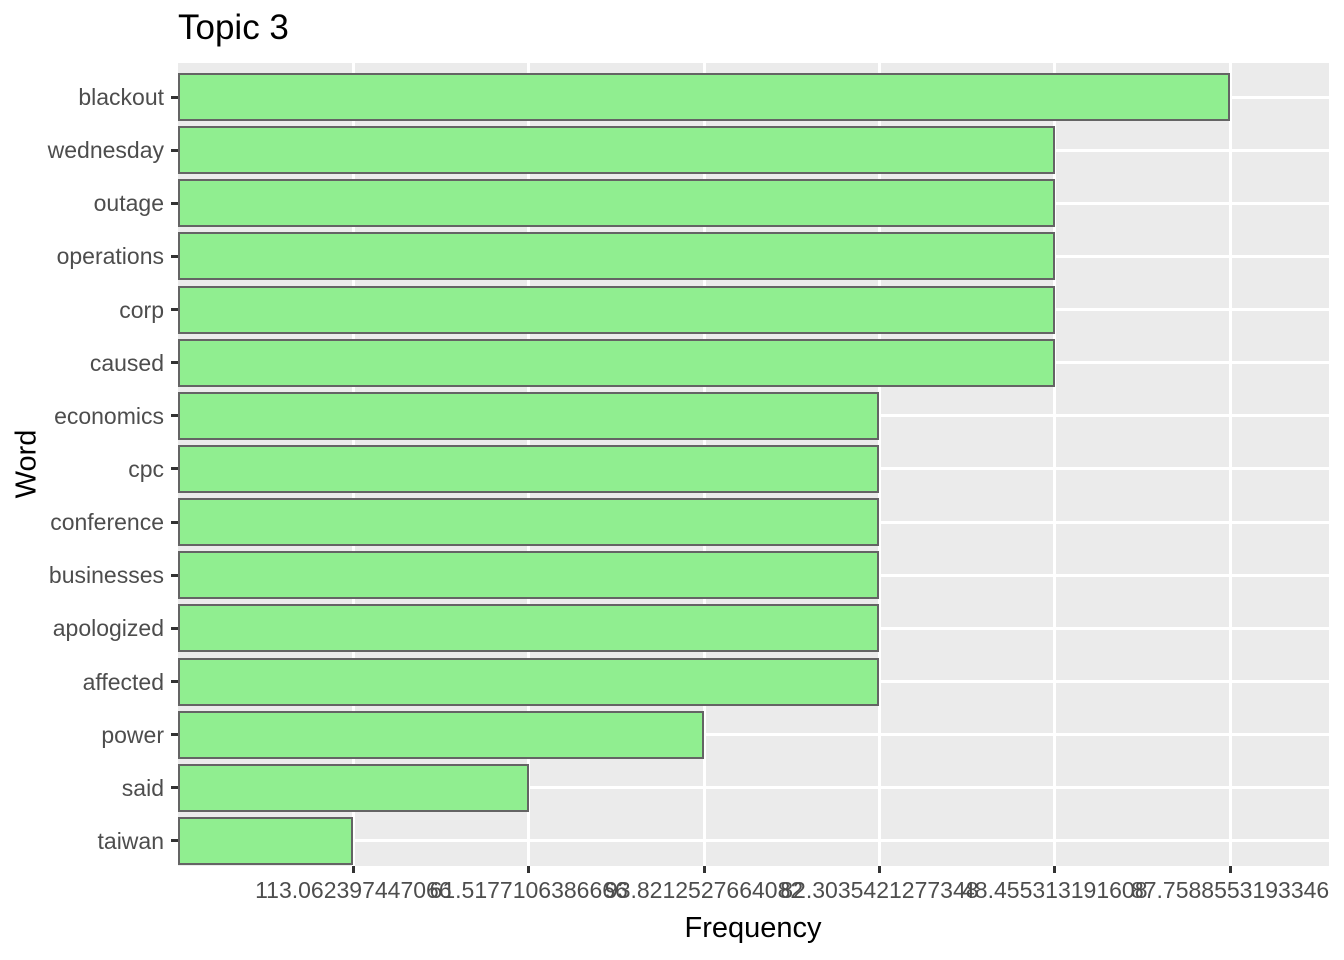 The width and height of the screenshot is (1344, 960). I want to click on bar-outage, so click(616, 203).